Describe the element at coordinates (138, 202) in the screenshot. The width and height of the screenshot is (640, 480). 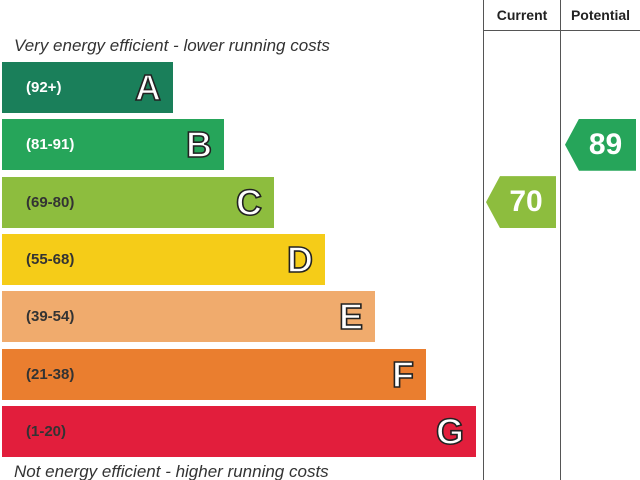
I see `band-c: (69-80) C` at that location.